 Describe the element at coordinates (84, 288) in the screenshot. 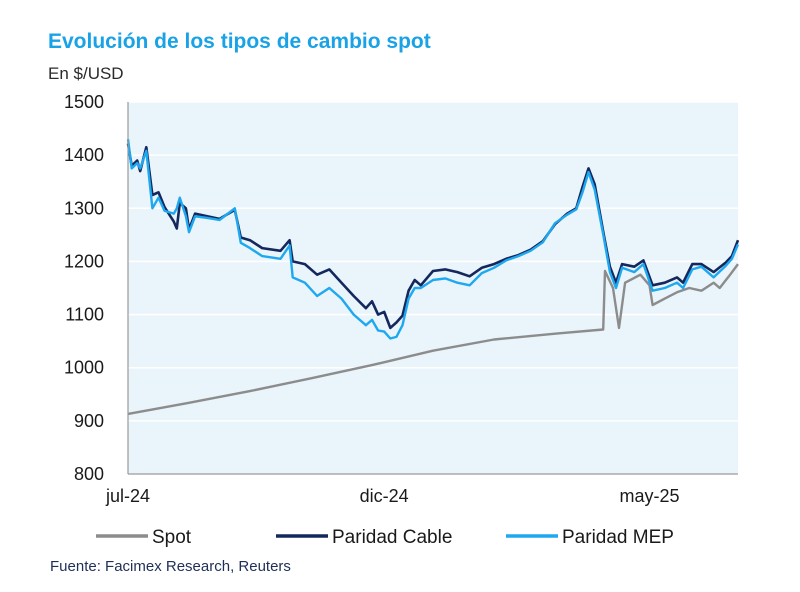

I see `y-axis-ticks: 800 900 1000 1100 1200 1300 1400 1500` at that location.